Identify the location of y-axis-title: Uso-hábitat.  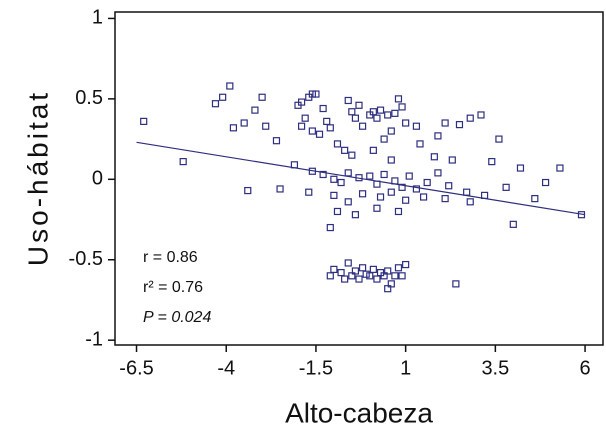
(37, 178).